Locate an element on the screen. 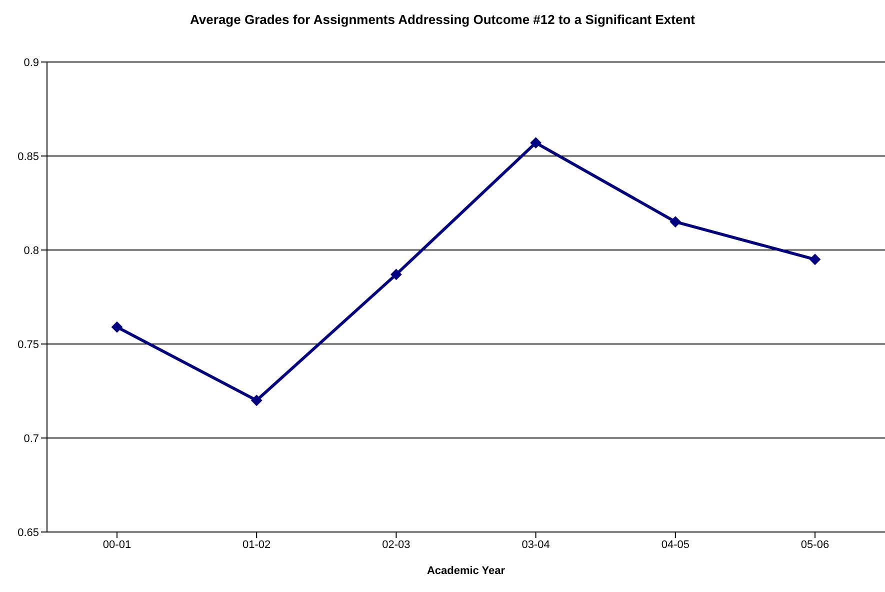  x-tick-label: 04-05 is located at coordinates (675, 544).